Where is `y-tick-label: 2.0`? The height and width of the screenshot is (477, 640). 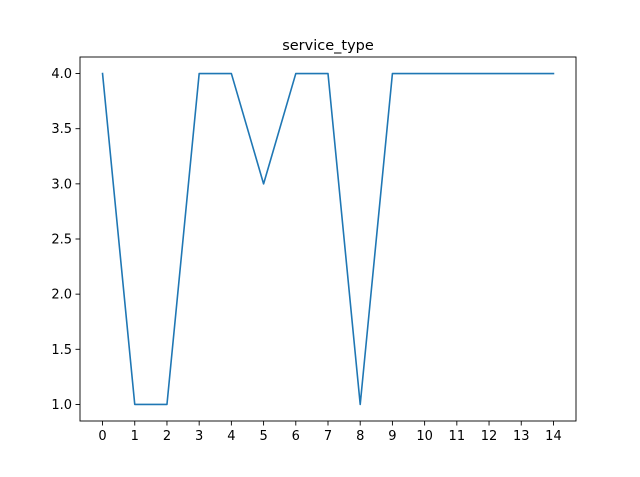
y-tick-label: 2.0 is located at coordinates (61, 295).